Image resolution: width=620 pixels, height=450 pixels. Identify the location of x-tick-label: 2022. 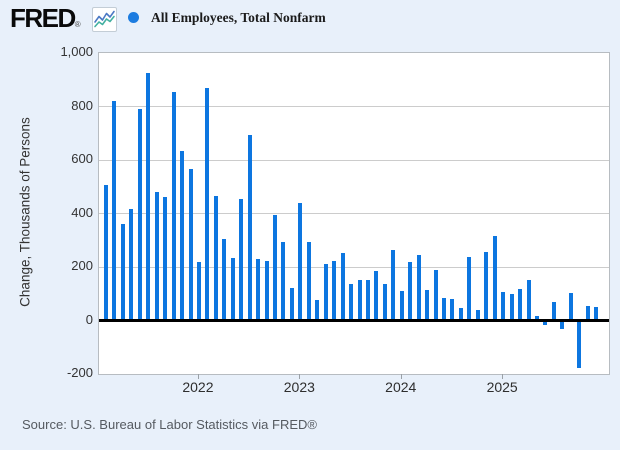
(198, 387).